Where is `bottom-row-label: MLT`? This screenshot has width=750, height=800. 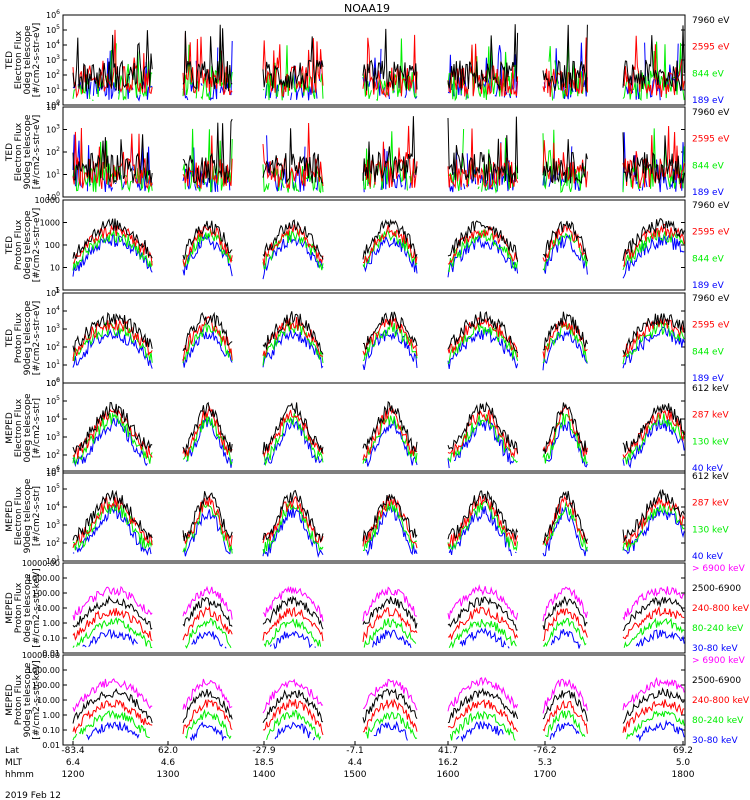
bottom-row-label: MLT is located at coordinates (14, 763).